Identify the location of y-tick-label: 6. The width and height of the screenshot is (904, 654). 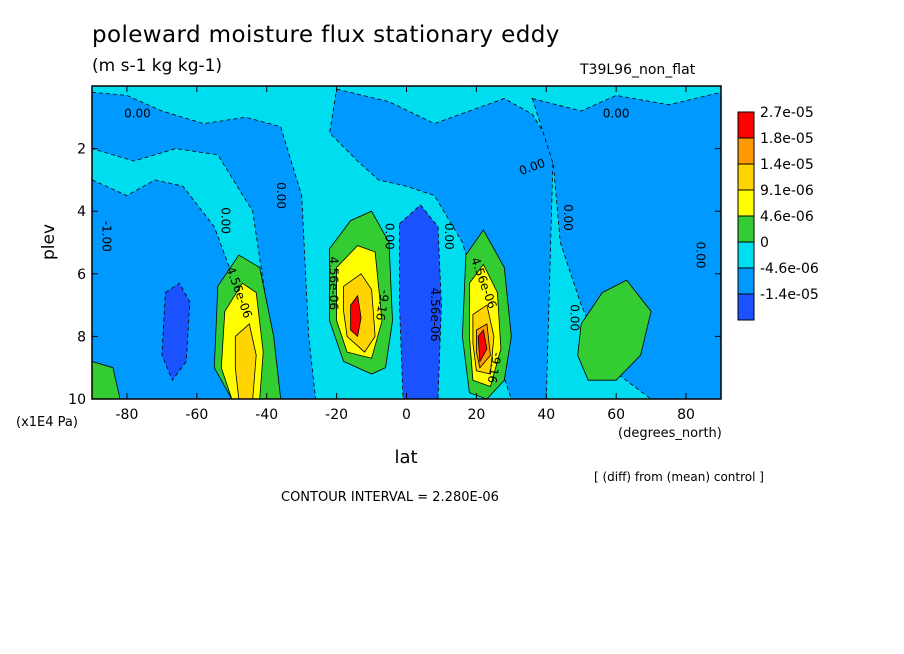
(81, 275).